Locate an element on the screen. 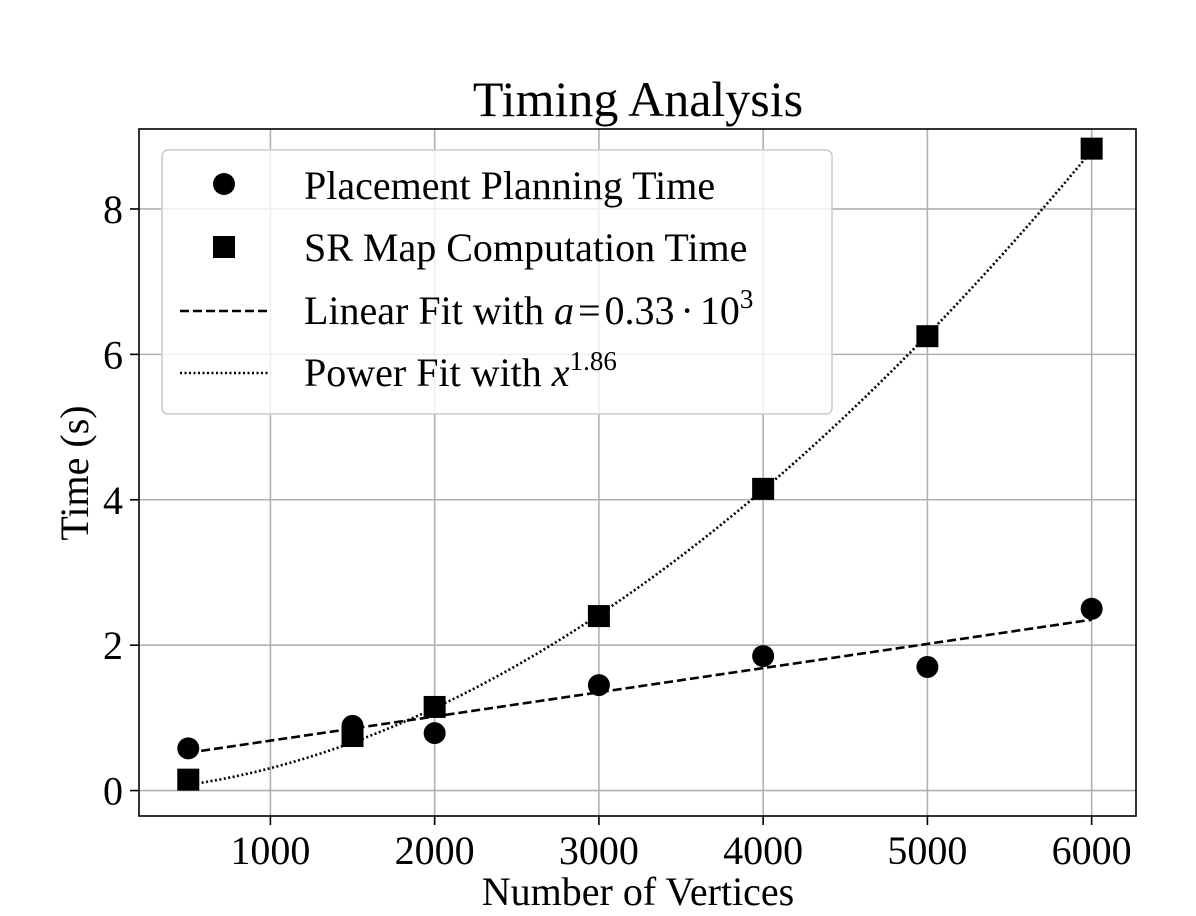 This screenshot has height=916, width=1196. legend-label-linear-fit: Linear Fit with a = 0.33 · 103 is located at coordinates (528, 308).